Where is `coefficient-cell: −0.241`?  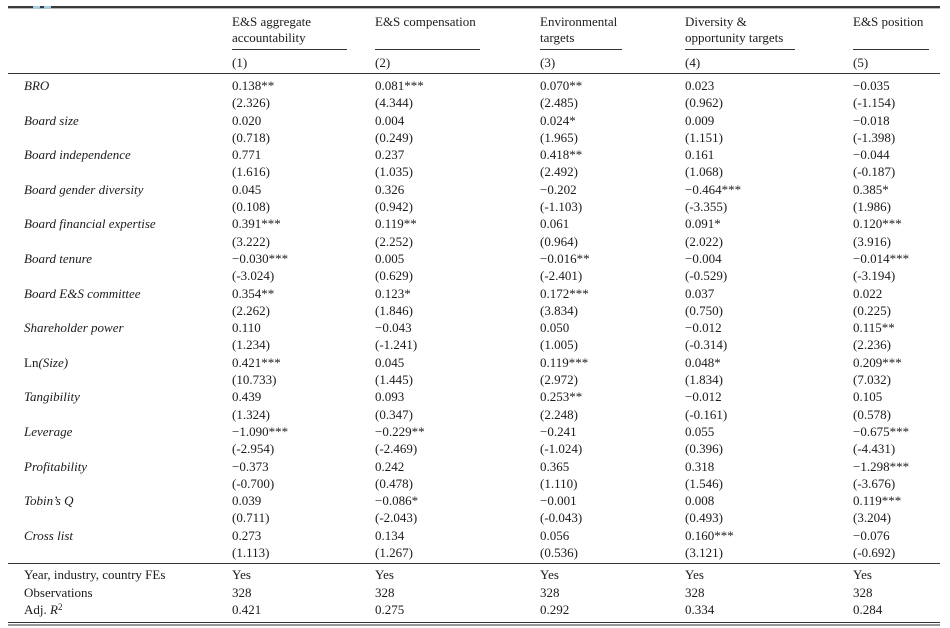
coefficient-cell: −0.241 is located at coordinates (558, 431).